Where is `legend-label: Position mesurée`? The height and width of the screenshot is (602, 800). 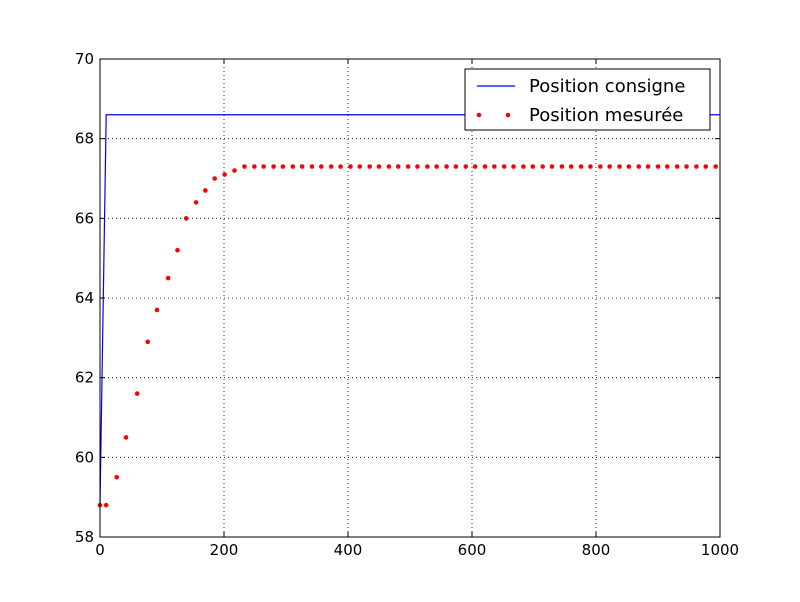
legend-label: Position mesurée is located at coordinates (606, 115).